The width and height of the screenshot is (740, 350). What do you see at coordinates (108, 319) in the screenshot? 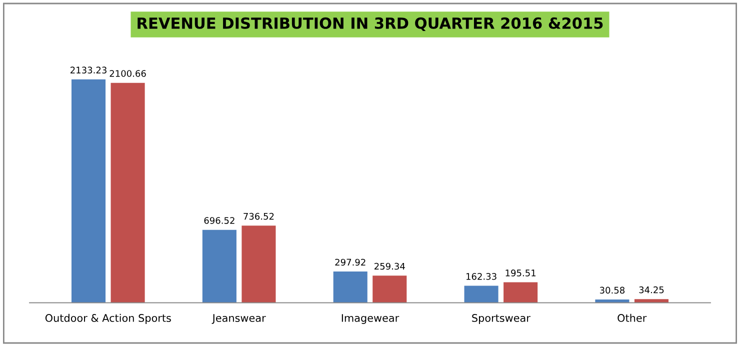
I see `x-tick-label: Outdoor & Action Sports` at bounding box center [108, 319].